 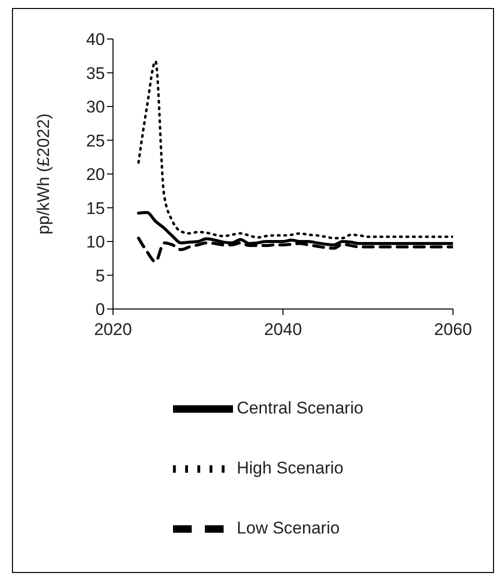 I want to click on y-tick-label: 10, so click(x=95, y=242).